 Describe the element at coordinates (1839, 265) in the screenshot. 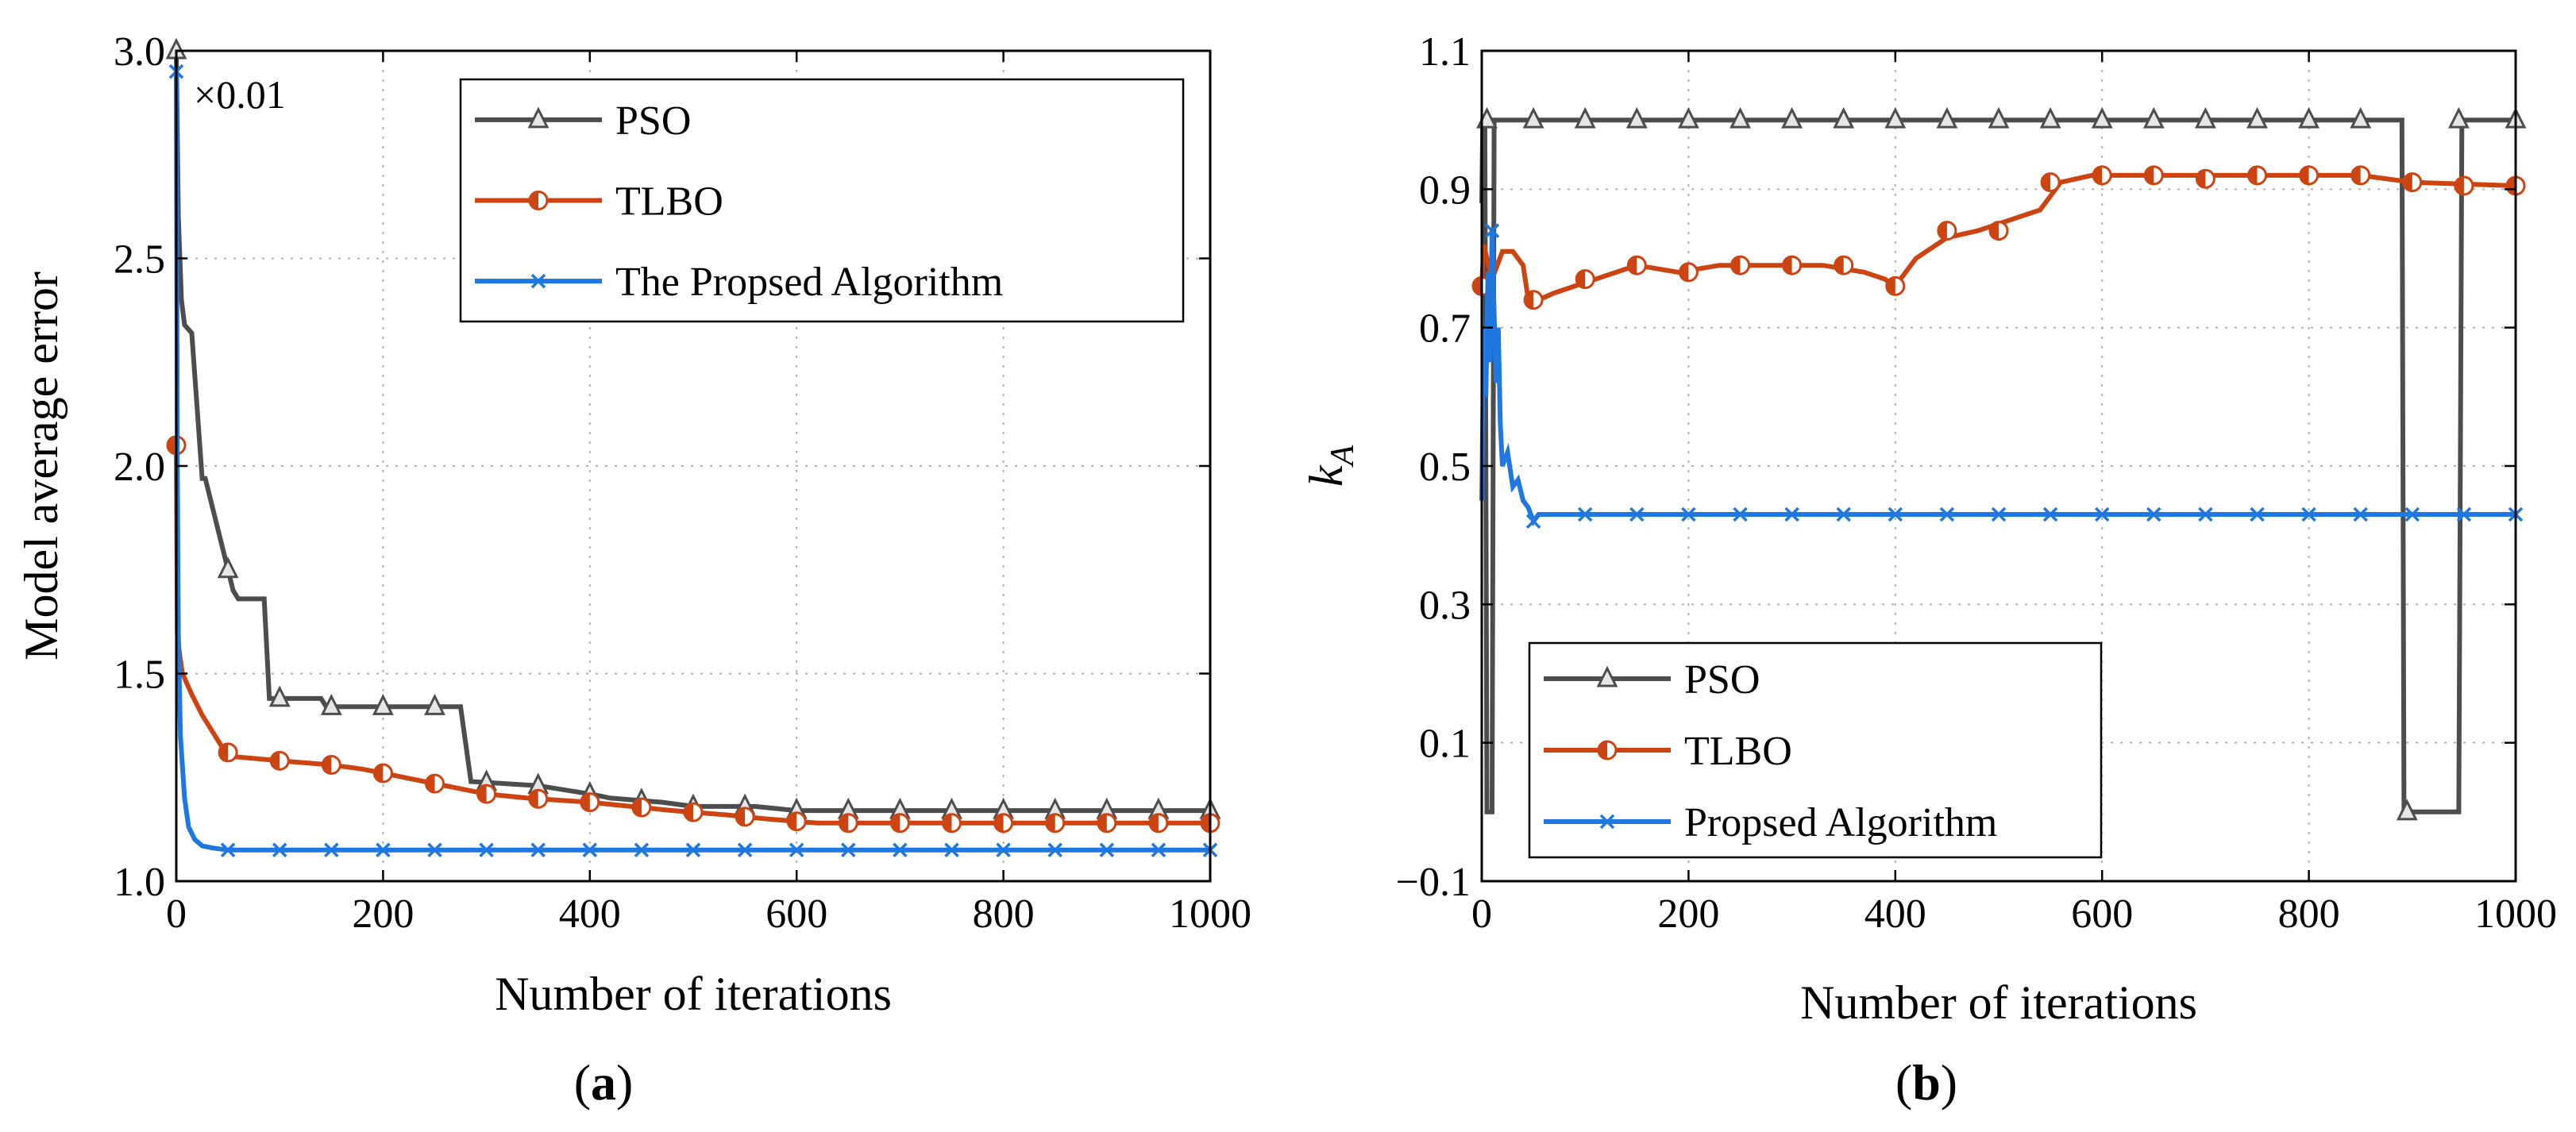

I see `marker-b-1-7-fill` at that location.